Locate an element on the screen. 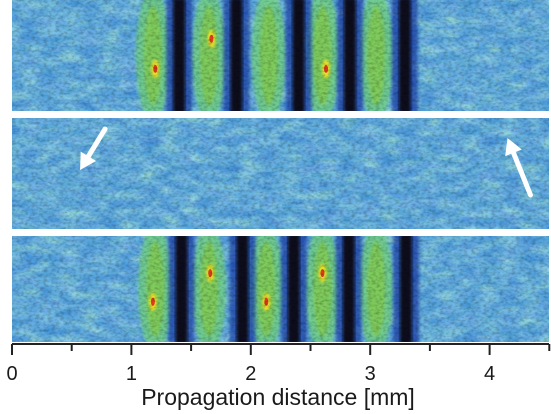 The image size is (551, 414). x-axis-ticks is located at coordinates (281, 349).